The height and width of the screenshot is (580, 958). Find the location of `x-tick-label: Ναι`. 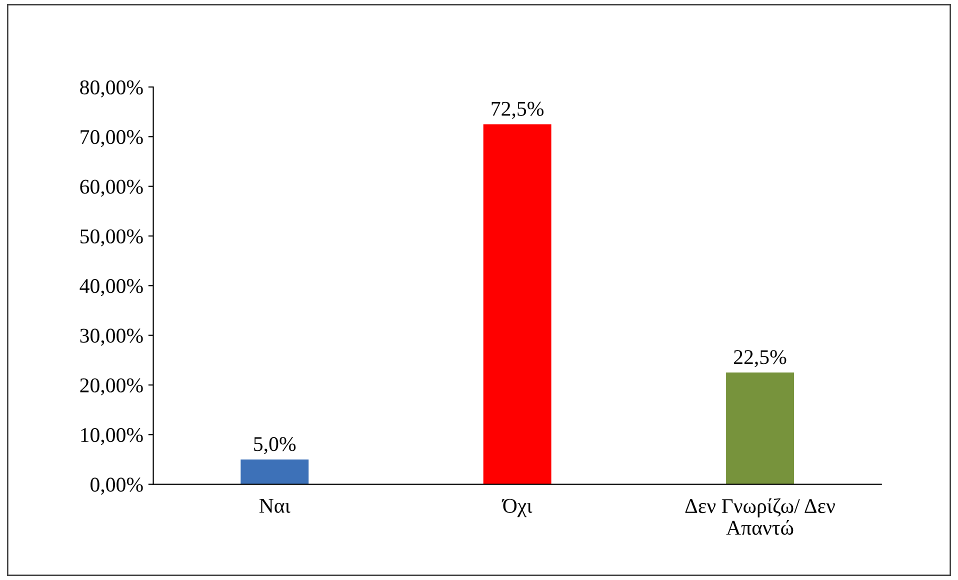

x-tick-label: Ναι is located at coordinates (274, 506).